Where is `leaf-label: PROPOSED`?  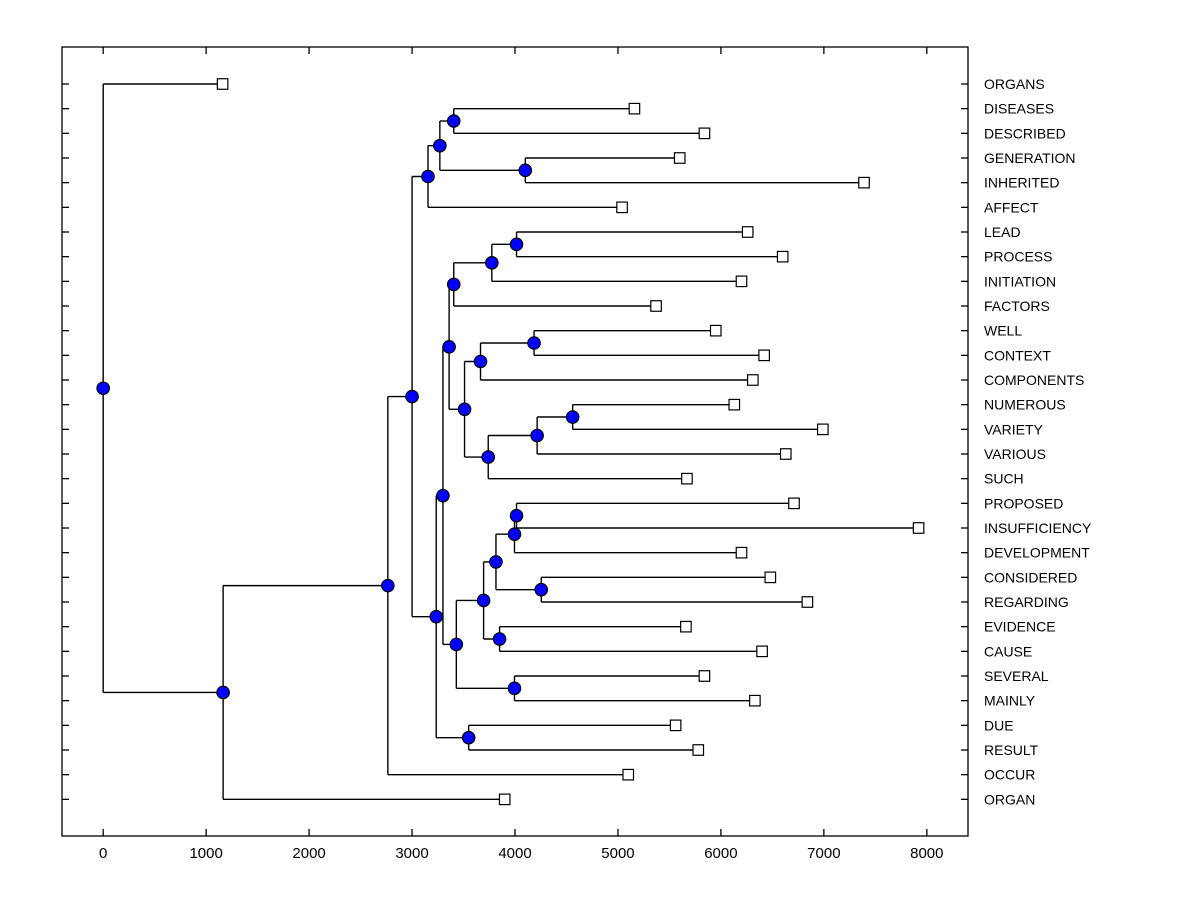
leaf-label: PROPOSED is located at coordinates (1023, 503).